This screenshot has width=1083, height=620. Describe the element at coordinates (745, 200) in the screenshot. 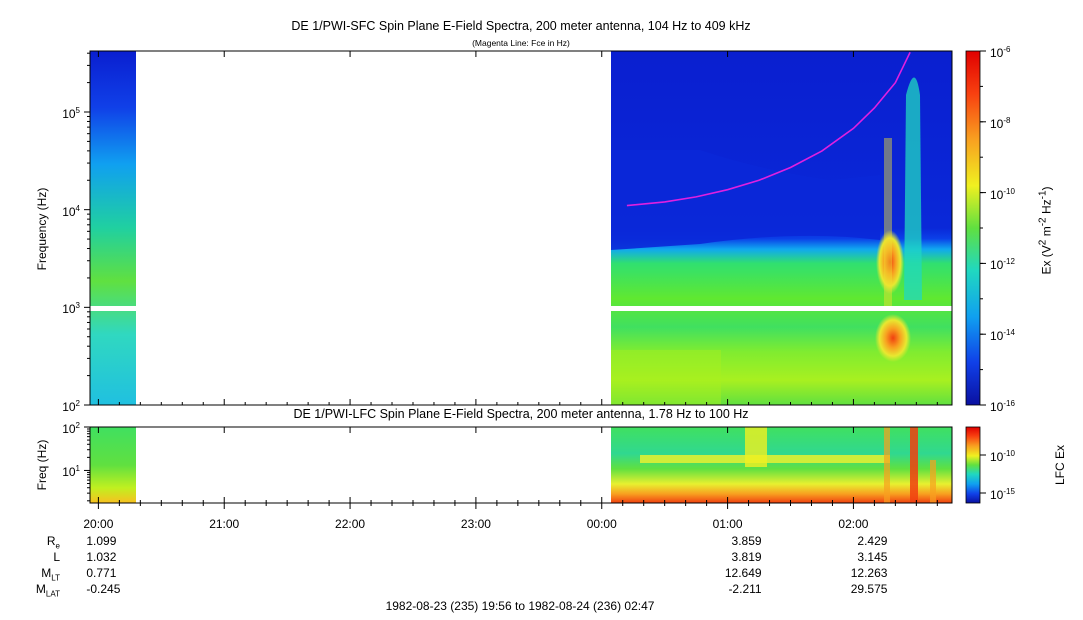

I see `sfc-quiet-region` at that location.